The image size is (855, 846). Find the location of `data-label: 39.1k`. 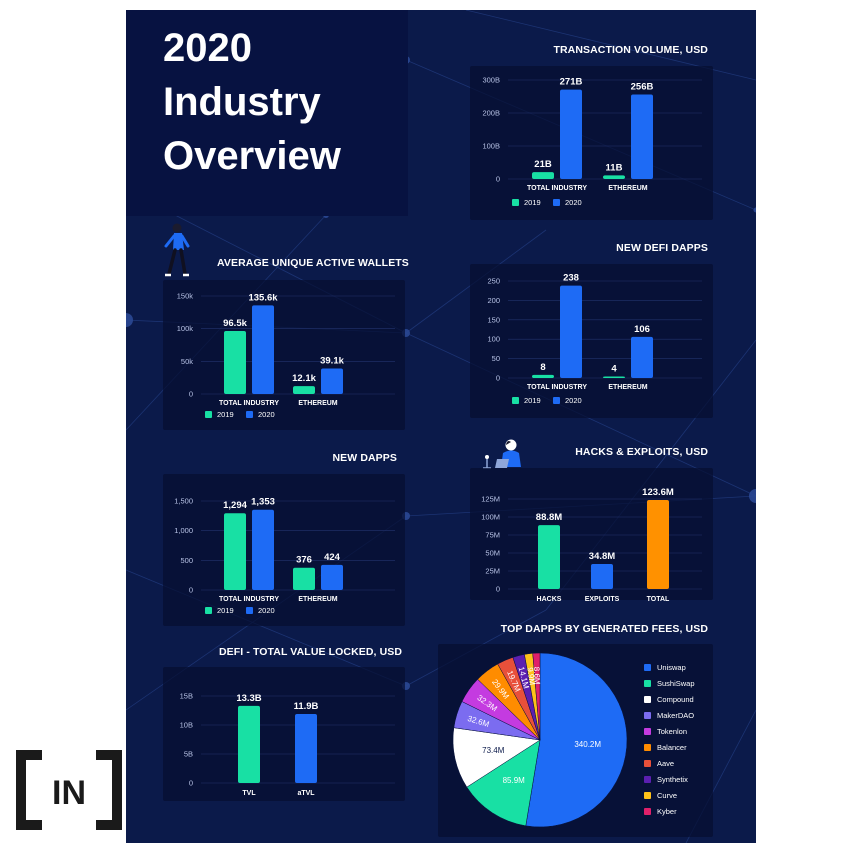

data-label: 39.1k is located at coordinates (332, 360).